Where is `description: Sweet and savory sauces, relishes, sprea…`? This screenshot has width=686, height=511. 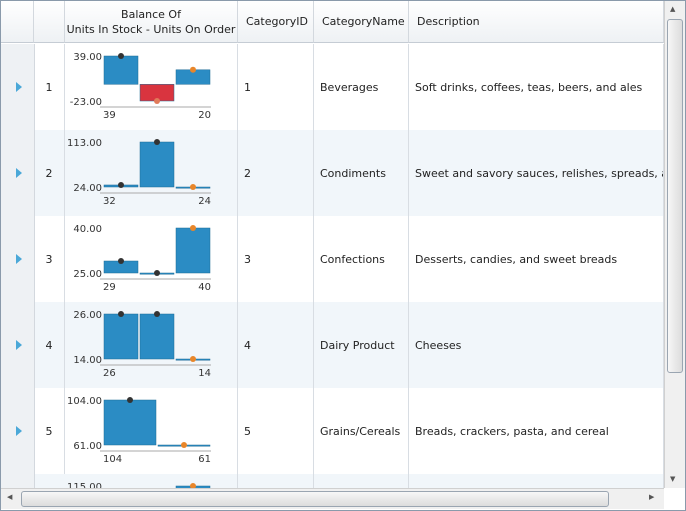 description: Sweet and savory sauces, relishes, sprea… is located at coordinates (536, 173).